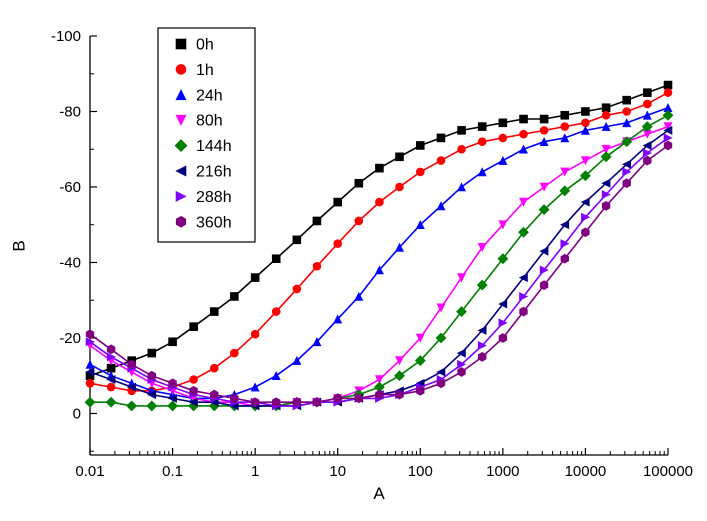 This screenshot has width=707, height=521. I want to click on legend: 0h 1h 24h 80h 144h 216h 288h 360h, so click(206, 135).